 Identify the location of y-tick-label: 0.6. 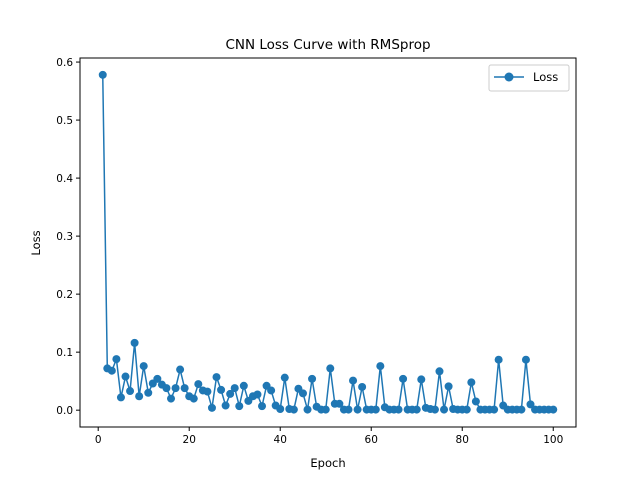
(64, 63).